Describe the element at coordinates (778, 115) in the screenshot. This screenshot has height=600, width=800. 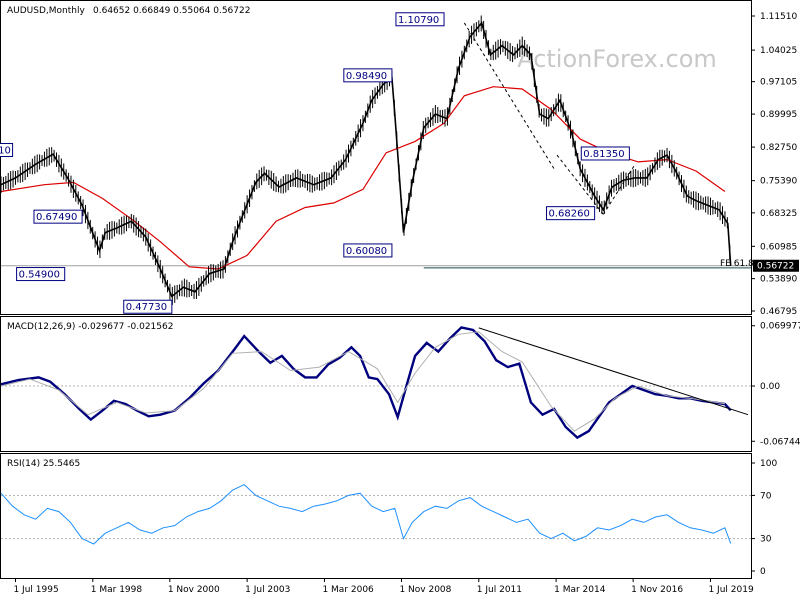
I see `price-y-tick-label: 0.89995` at that location.